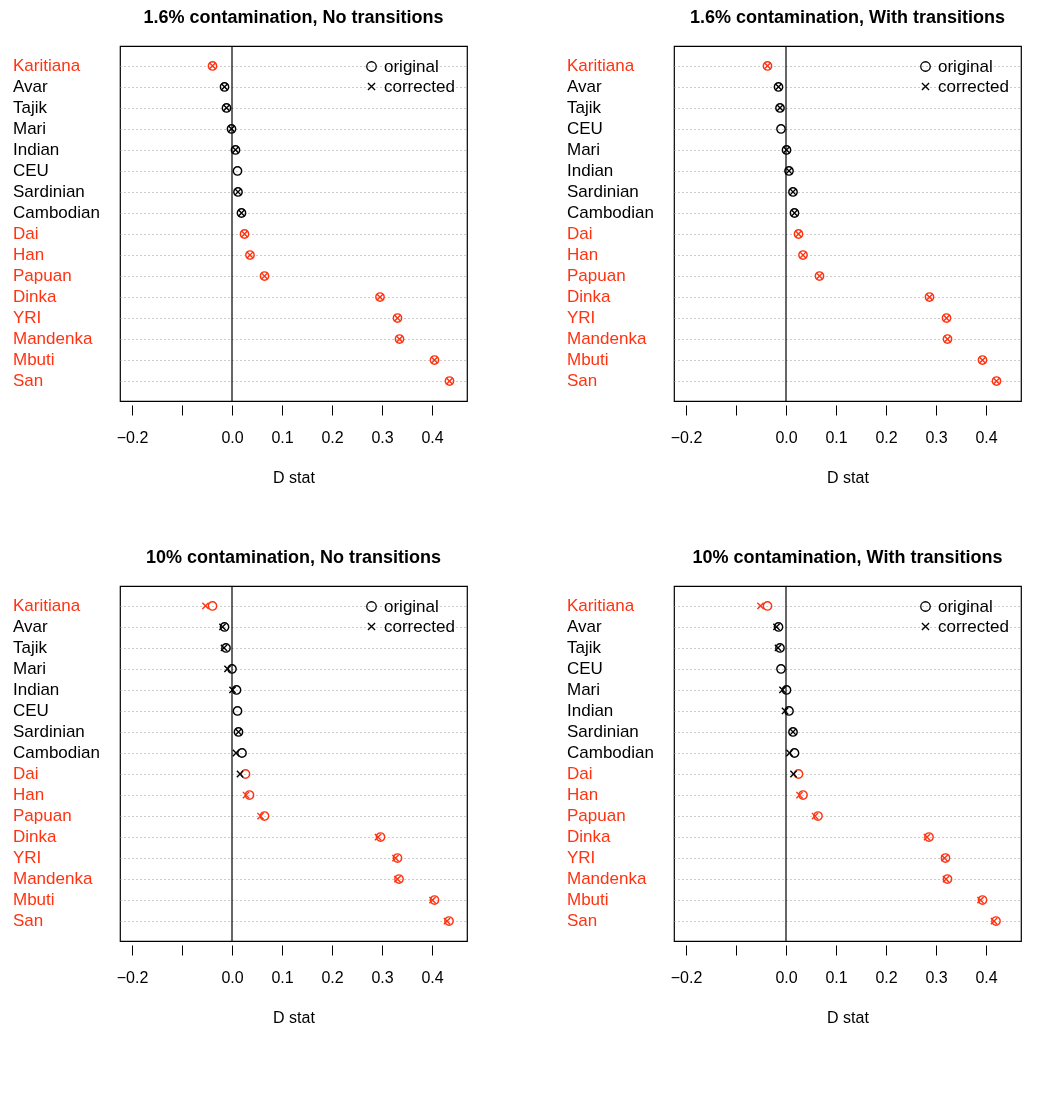 The image size is (1051, 1095). Describe the element at coordinates (293, 17) in the screenshot. I see `chart-title: 1.6% contamination, No transitions` at that location.